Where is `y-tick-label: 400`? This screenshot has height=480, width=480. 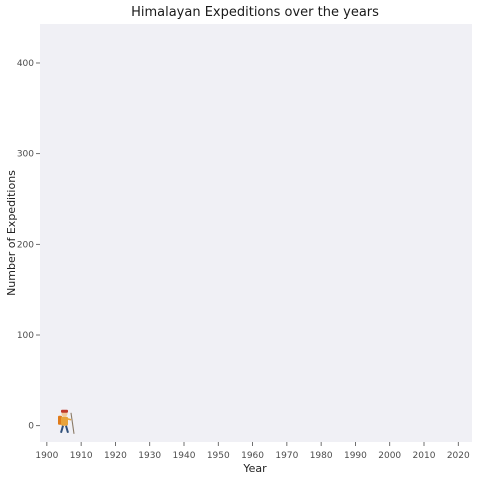
y-tick-label: 400 is located at coordinates (25, 64).